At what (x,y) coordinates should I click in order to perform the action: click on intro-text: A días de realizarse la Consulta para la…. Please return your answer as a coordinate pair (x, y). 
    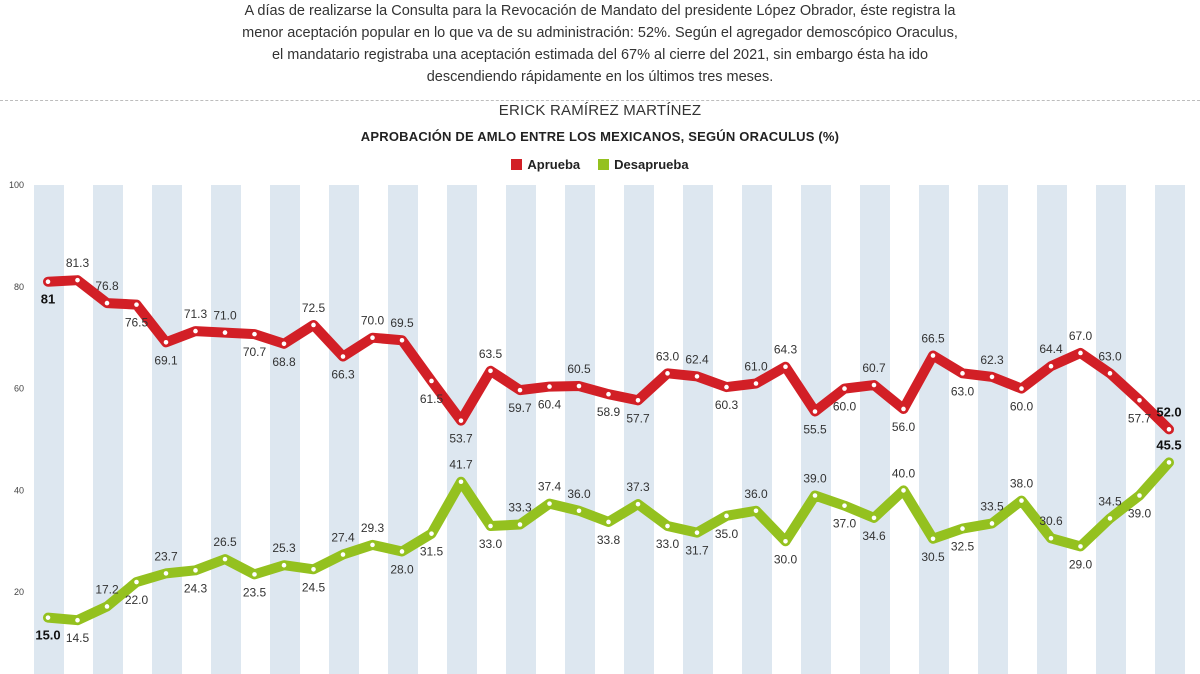
    Looking at the image, I should click on (600, 44).